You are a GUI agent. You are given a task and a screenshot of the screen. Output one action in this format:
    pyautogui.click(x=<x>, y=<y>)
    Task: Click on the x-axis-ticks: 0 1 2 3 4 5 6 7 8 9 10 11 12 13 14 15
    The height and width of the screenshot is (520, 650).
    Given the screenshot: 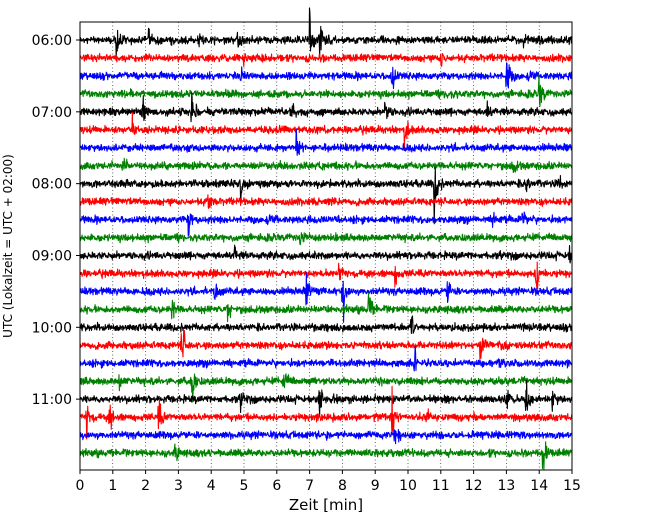 What is the action you would take?
    pyautogui.click(x=328, y=482)
    